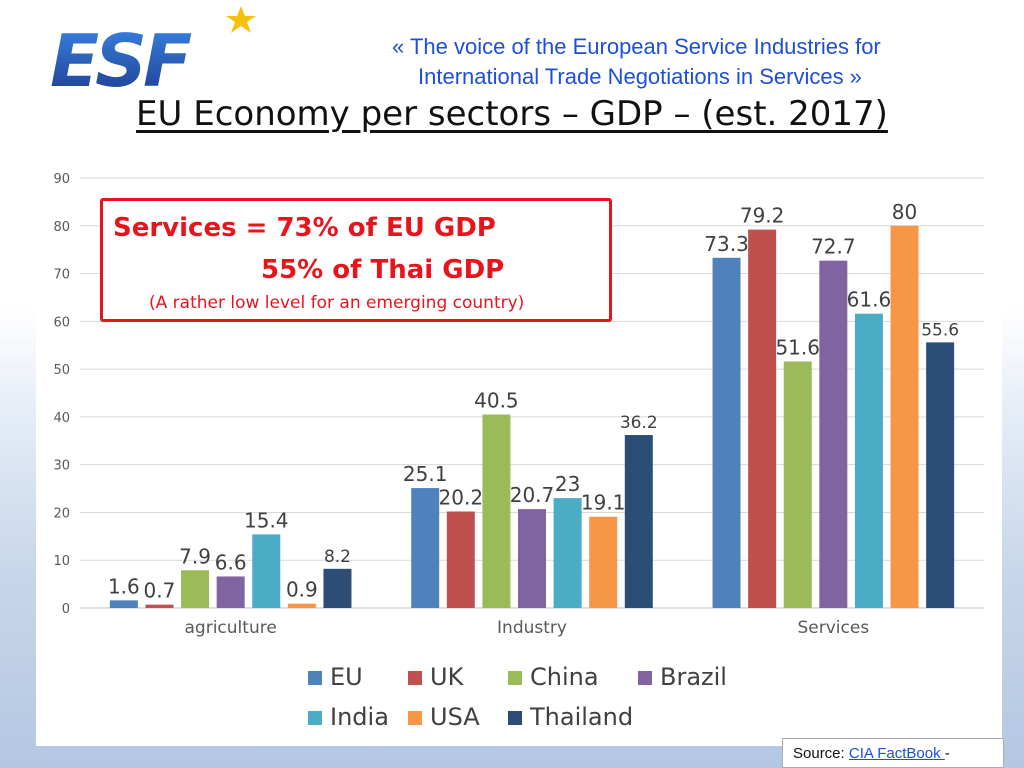 Image resolution: width=1024 pixels, height=768 pixels. Describe the element at coordinates (532, 495) in the screenshot. I see `data-label: 20.7` at that location.